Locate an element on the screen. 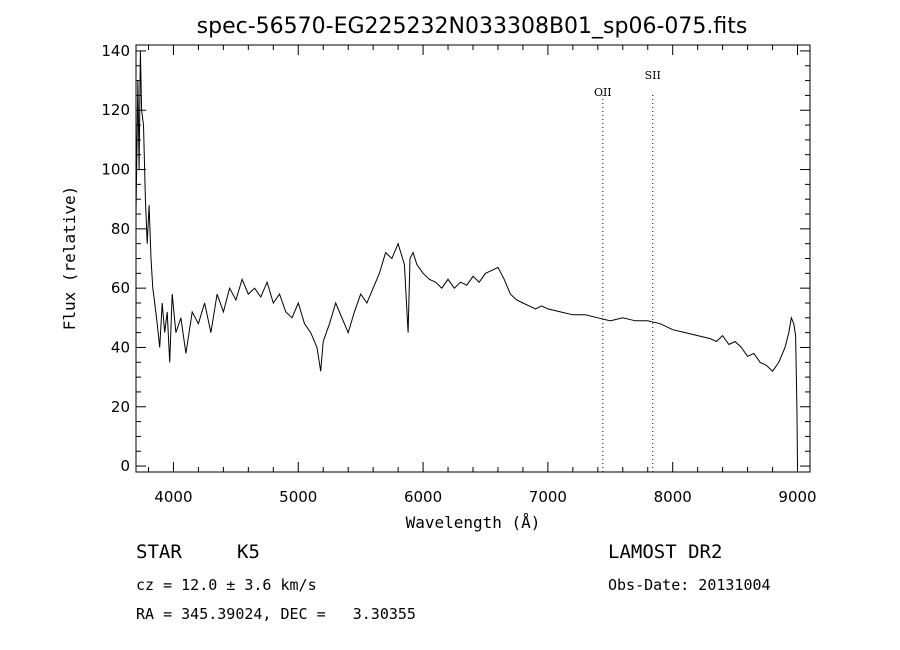 The image size is (900, 650). y-axis-label: Flux (relative) is located at coordinates (69, 258).